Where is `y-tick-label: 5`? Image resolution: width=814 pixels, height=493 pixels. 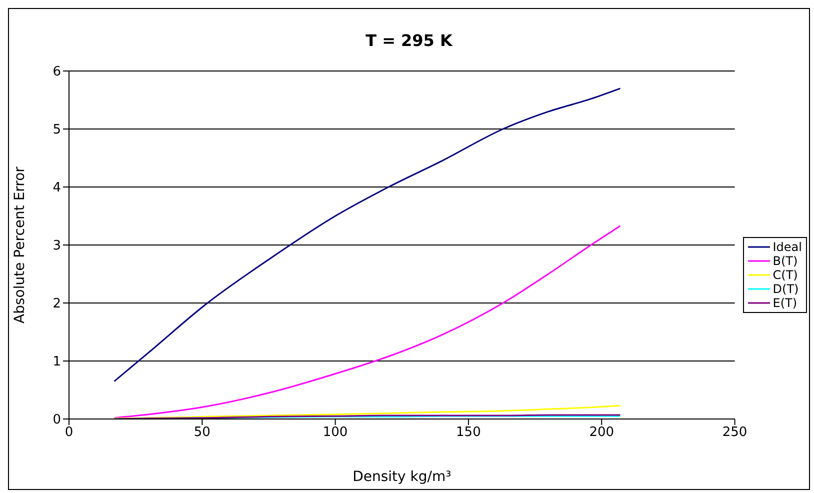
y-tick-label: 5 is located at coordinates (56, 130).